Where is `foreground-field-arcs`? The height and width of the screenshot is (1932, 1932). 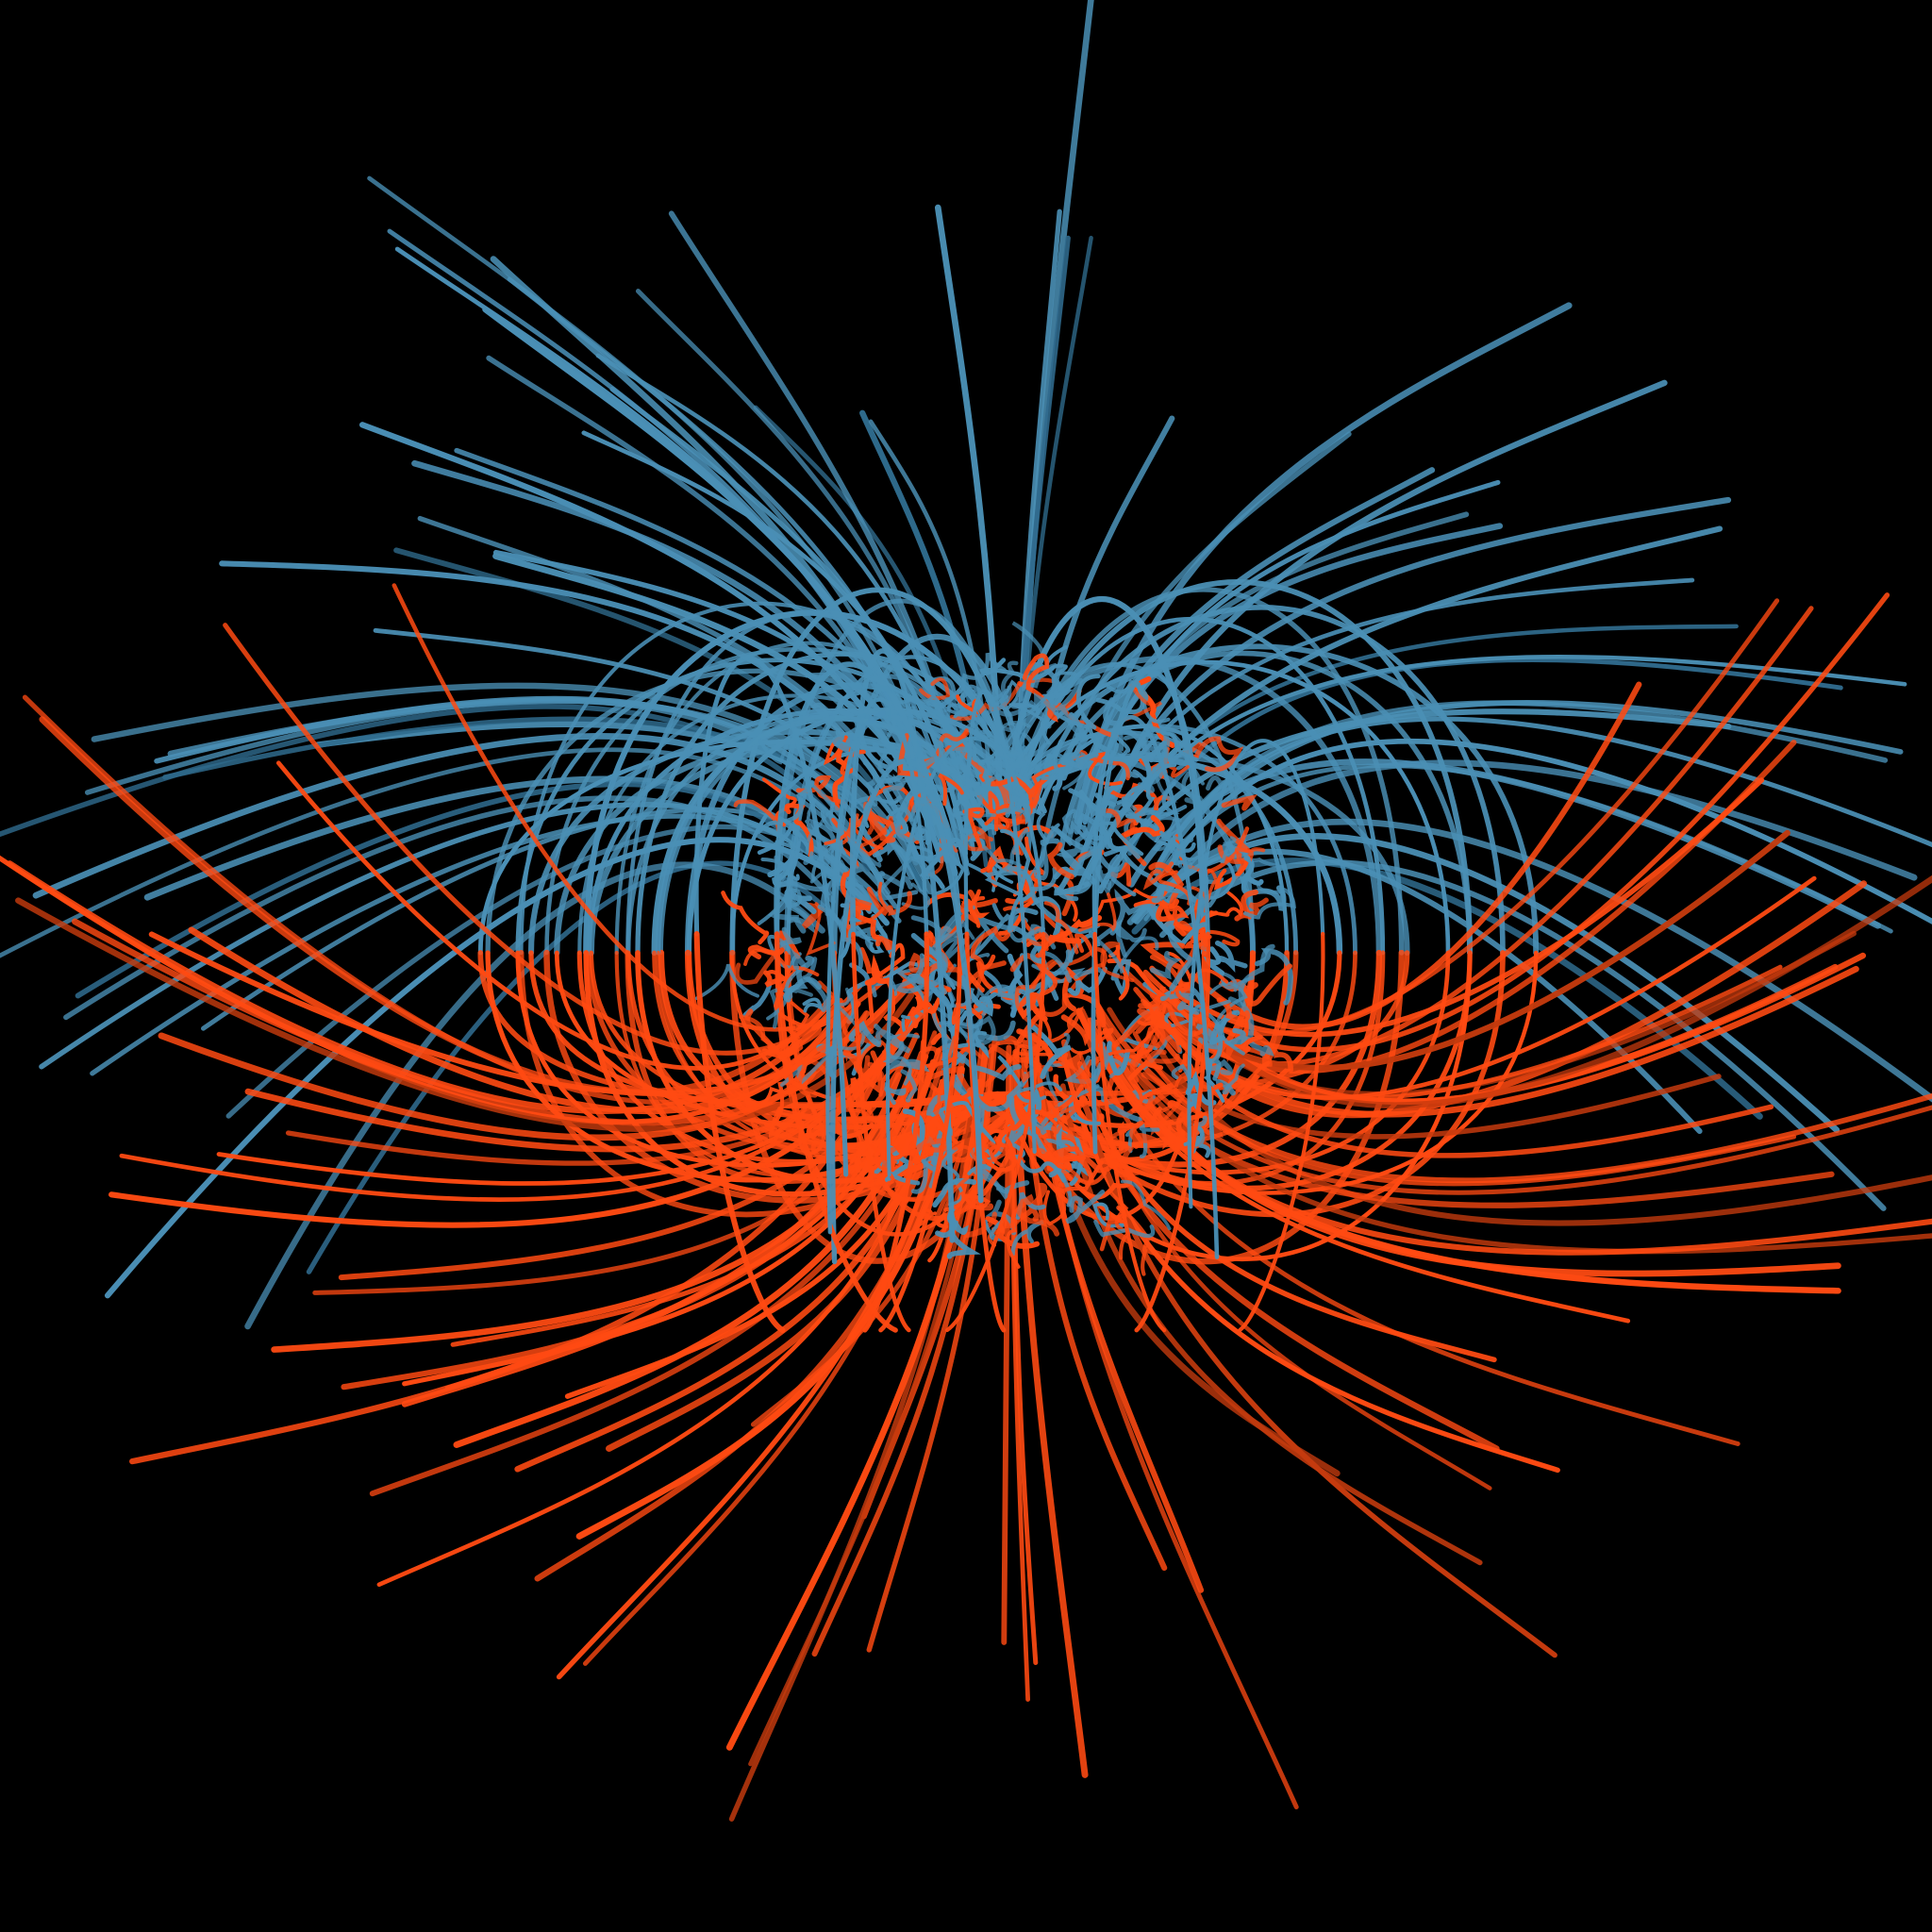
foreground-field-arcs is located at coordinates (1009, 991).